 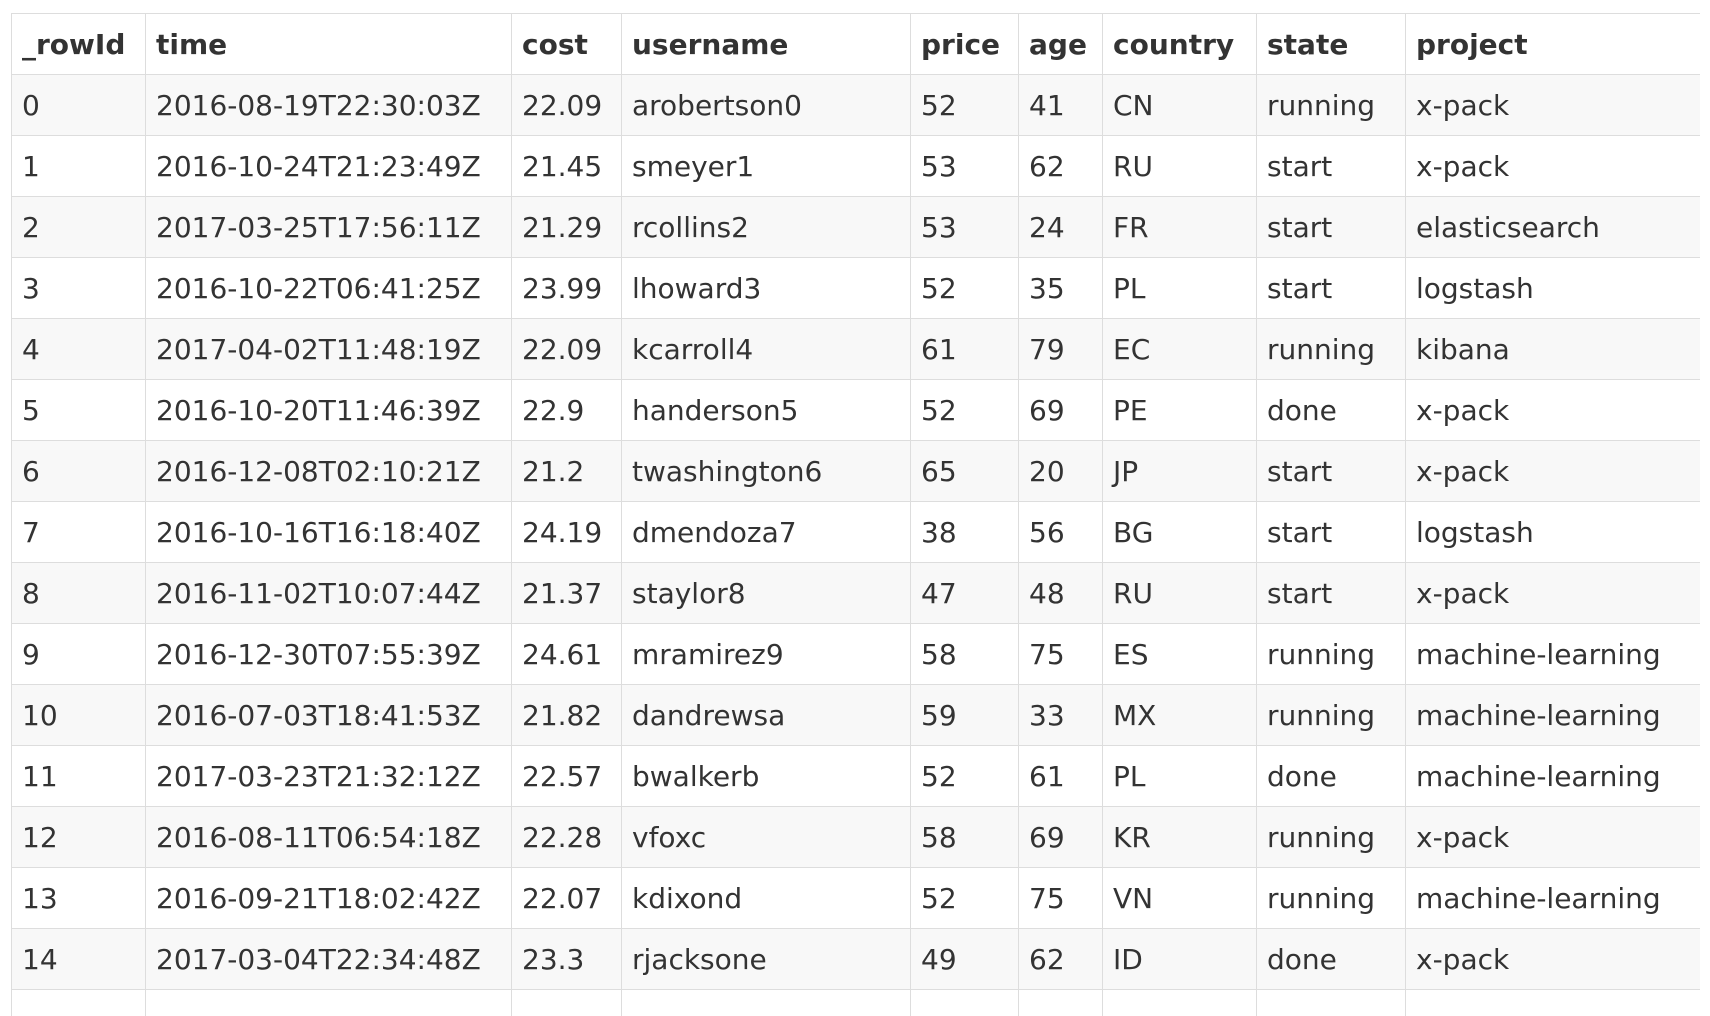 What do you see at coordinates (1552, 1002) in the screenshot?
I see `cell-project` at bounding box center [1552, 1002].